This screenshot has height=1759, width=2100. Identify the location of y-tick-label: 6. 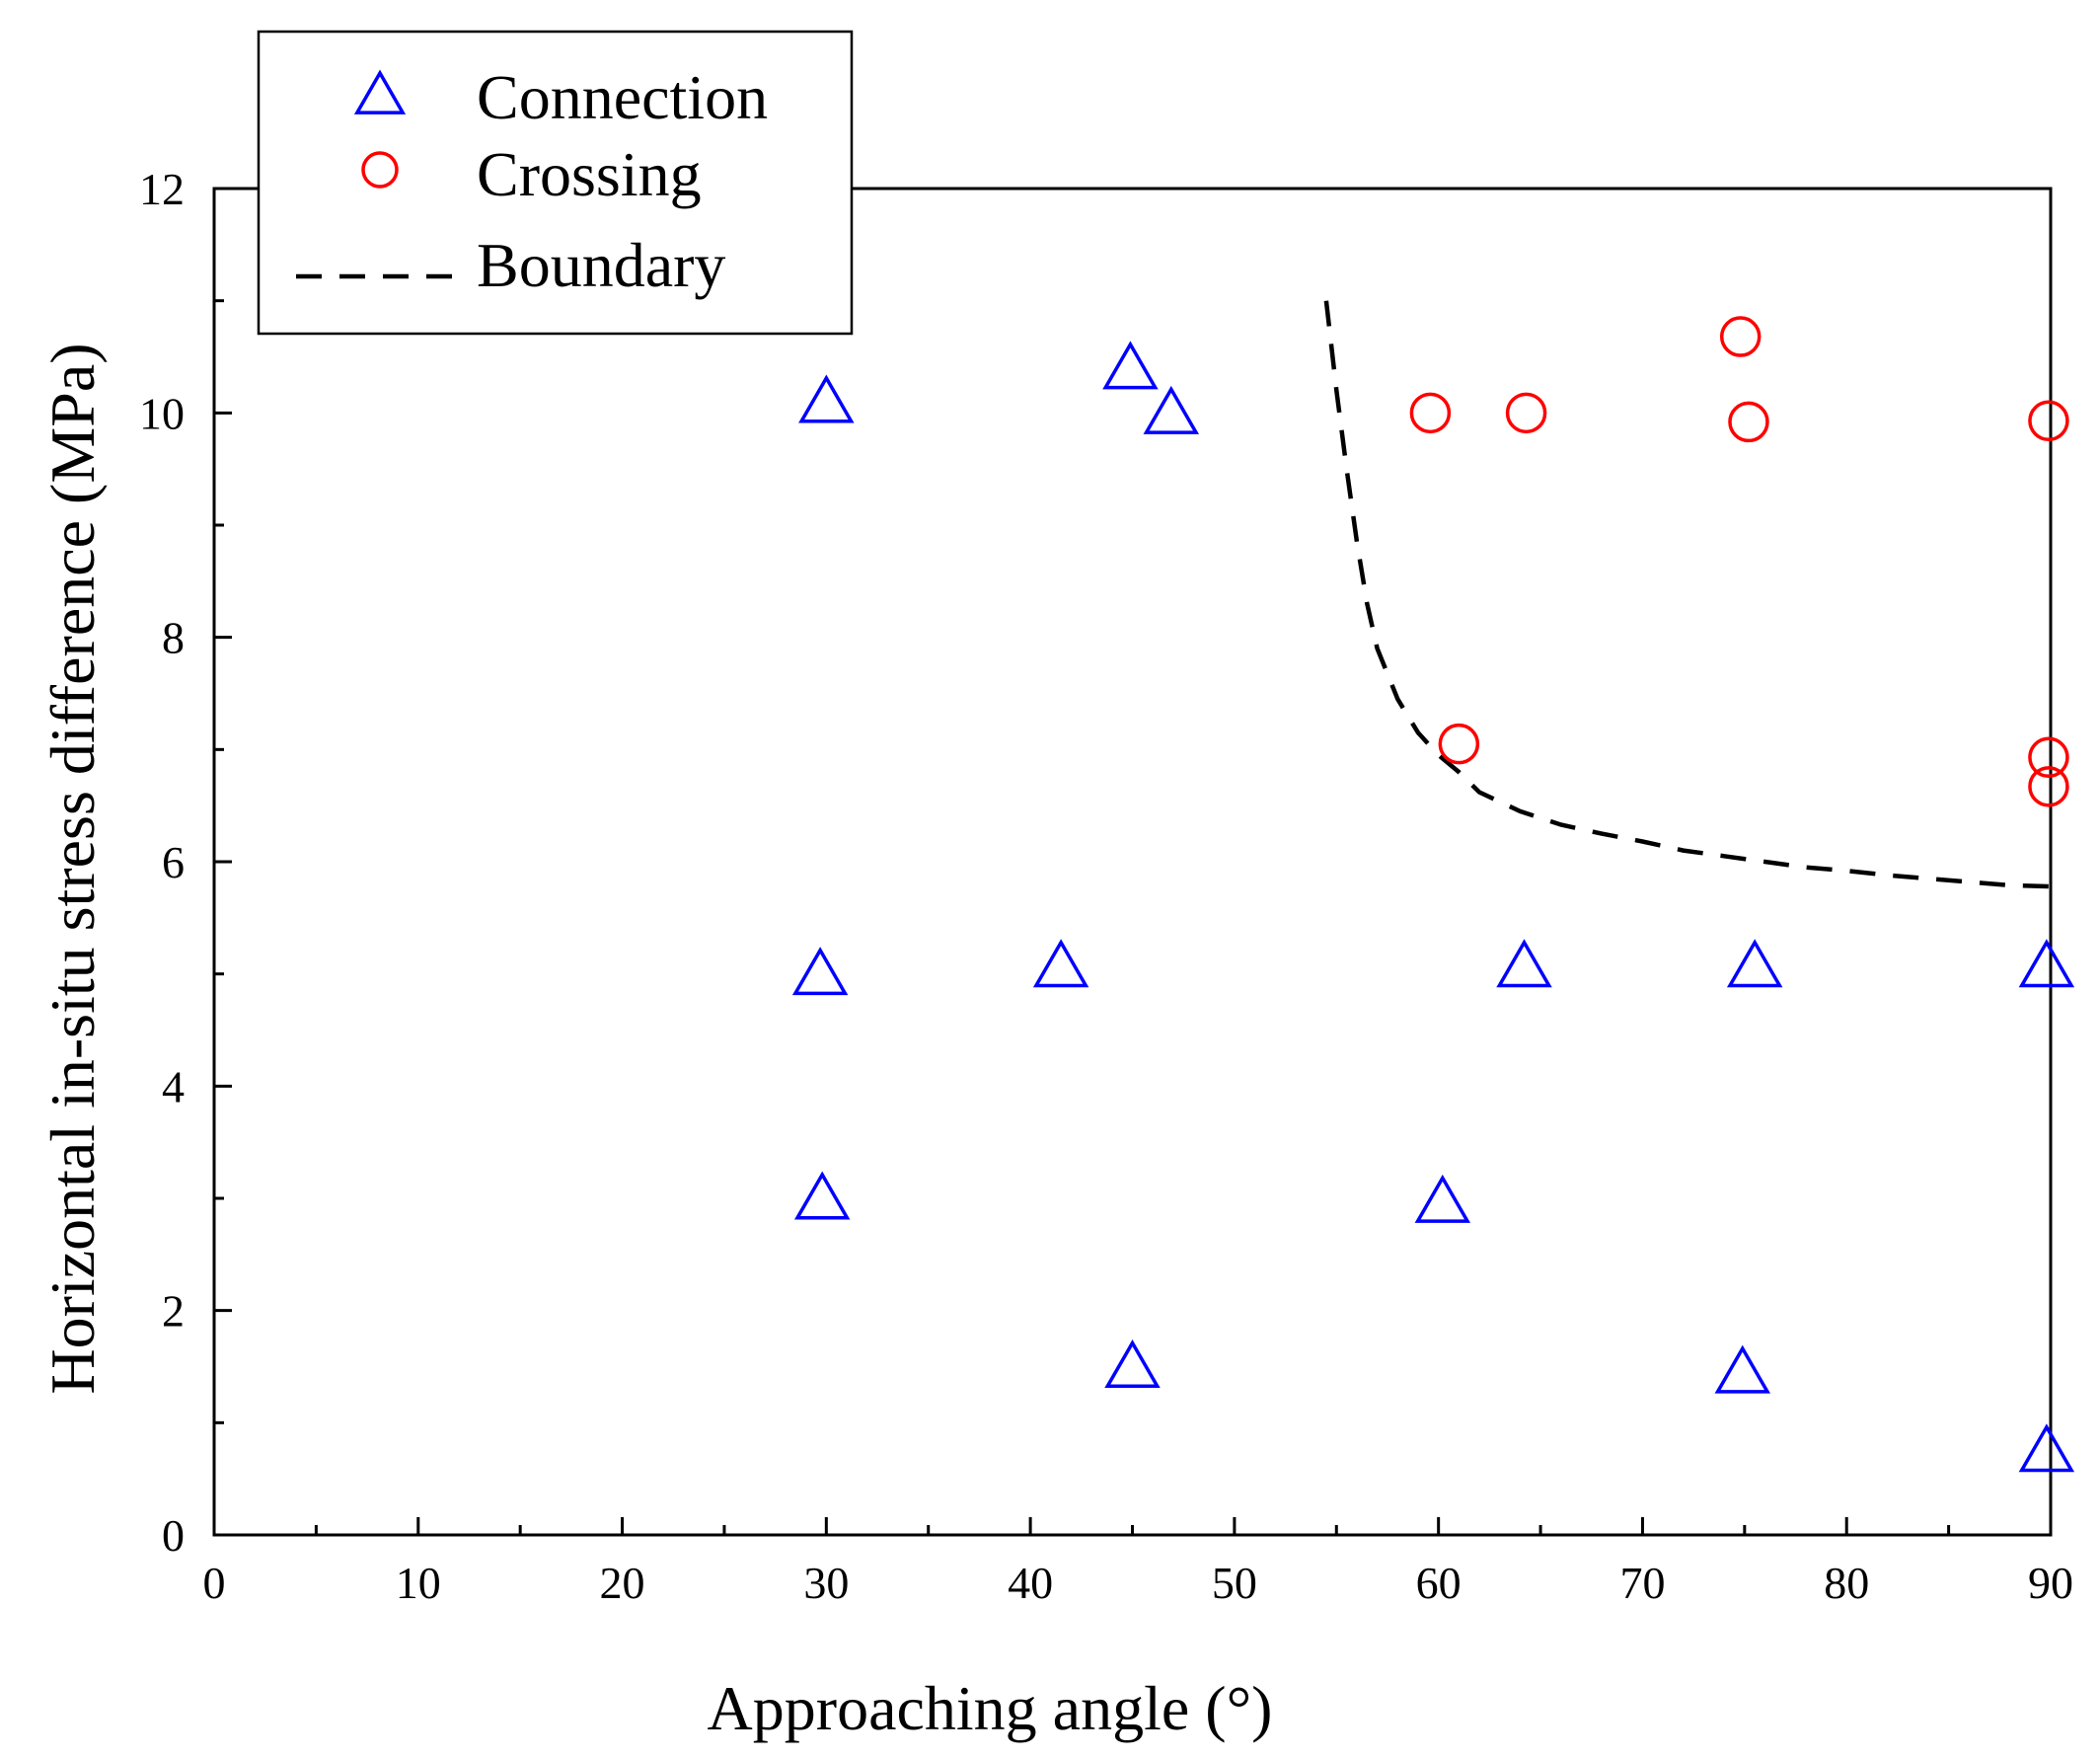
(174, 862).